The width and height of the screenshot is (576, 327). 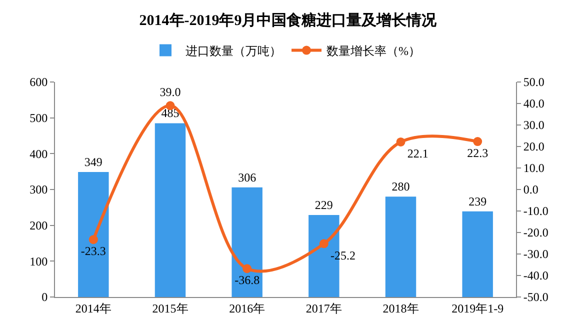 I want to click on legend-label: 数量增长率（%）, so click(x=373, y=51).